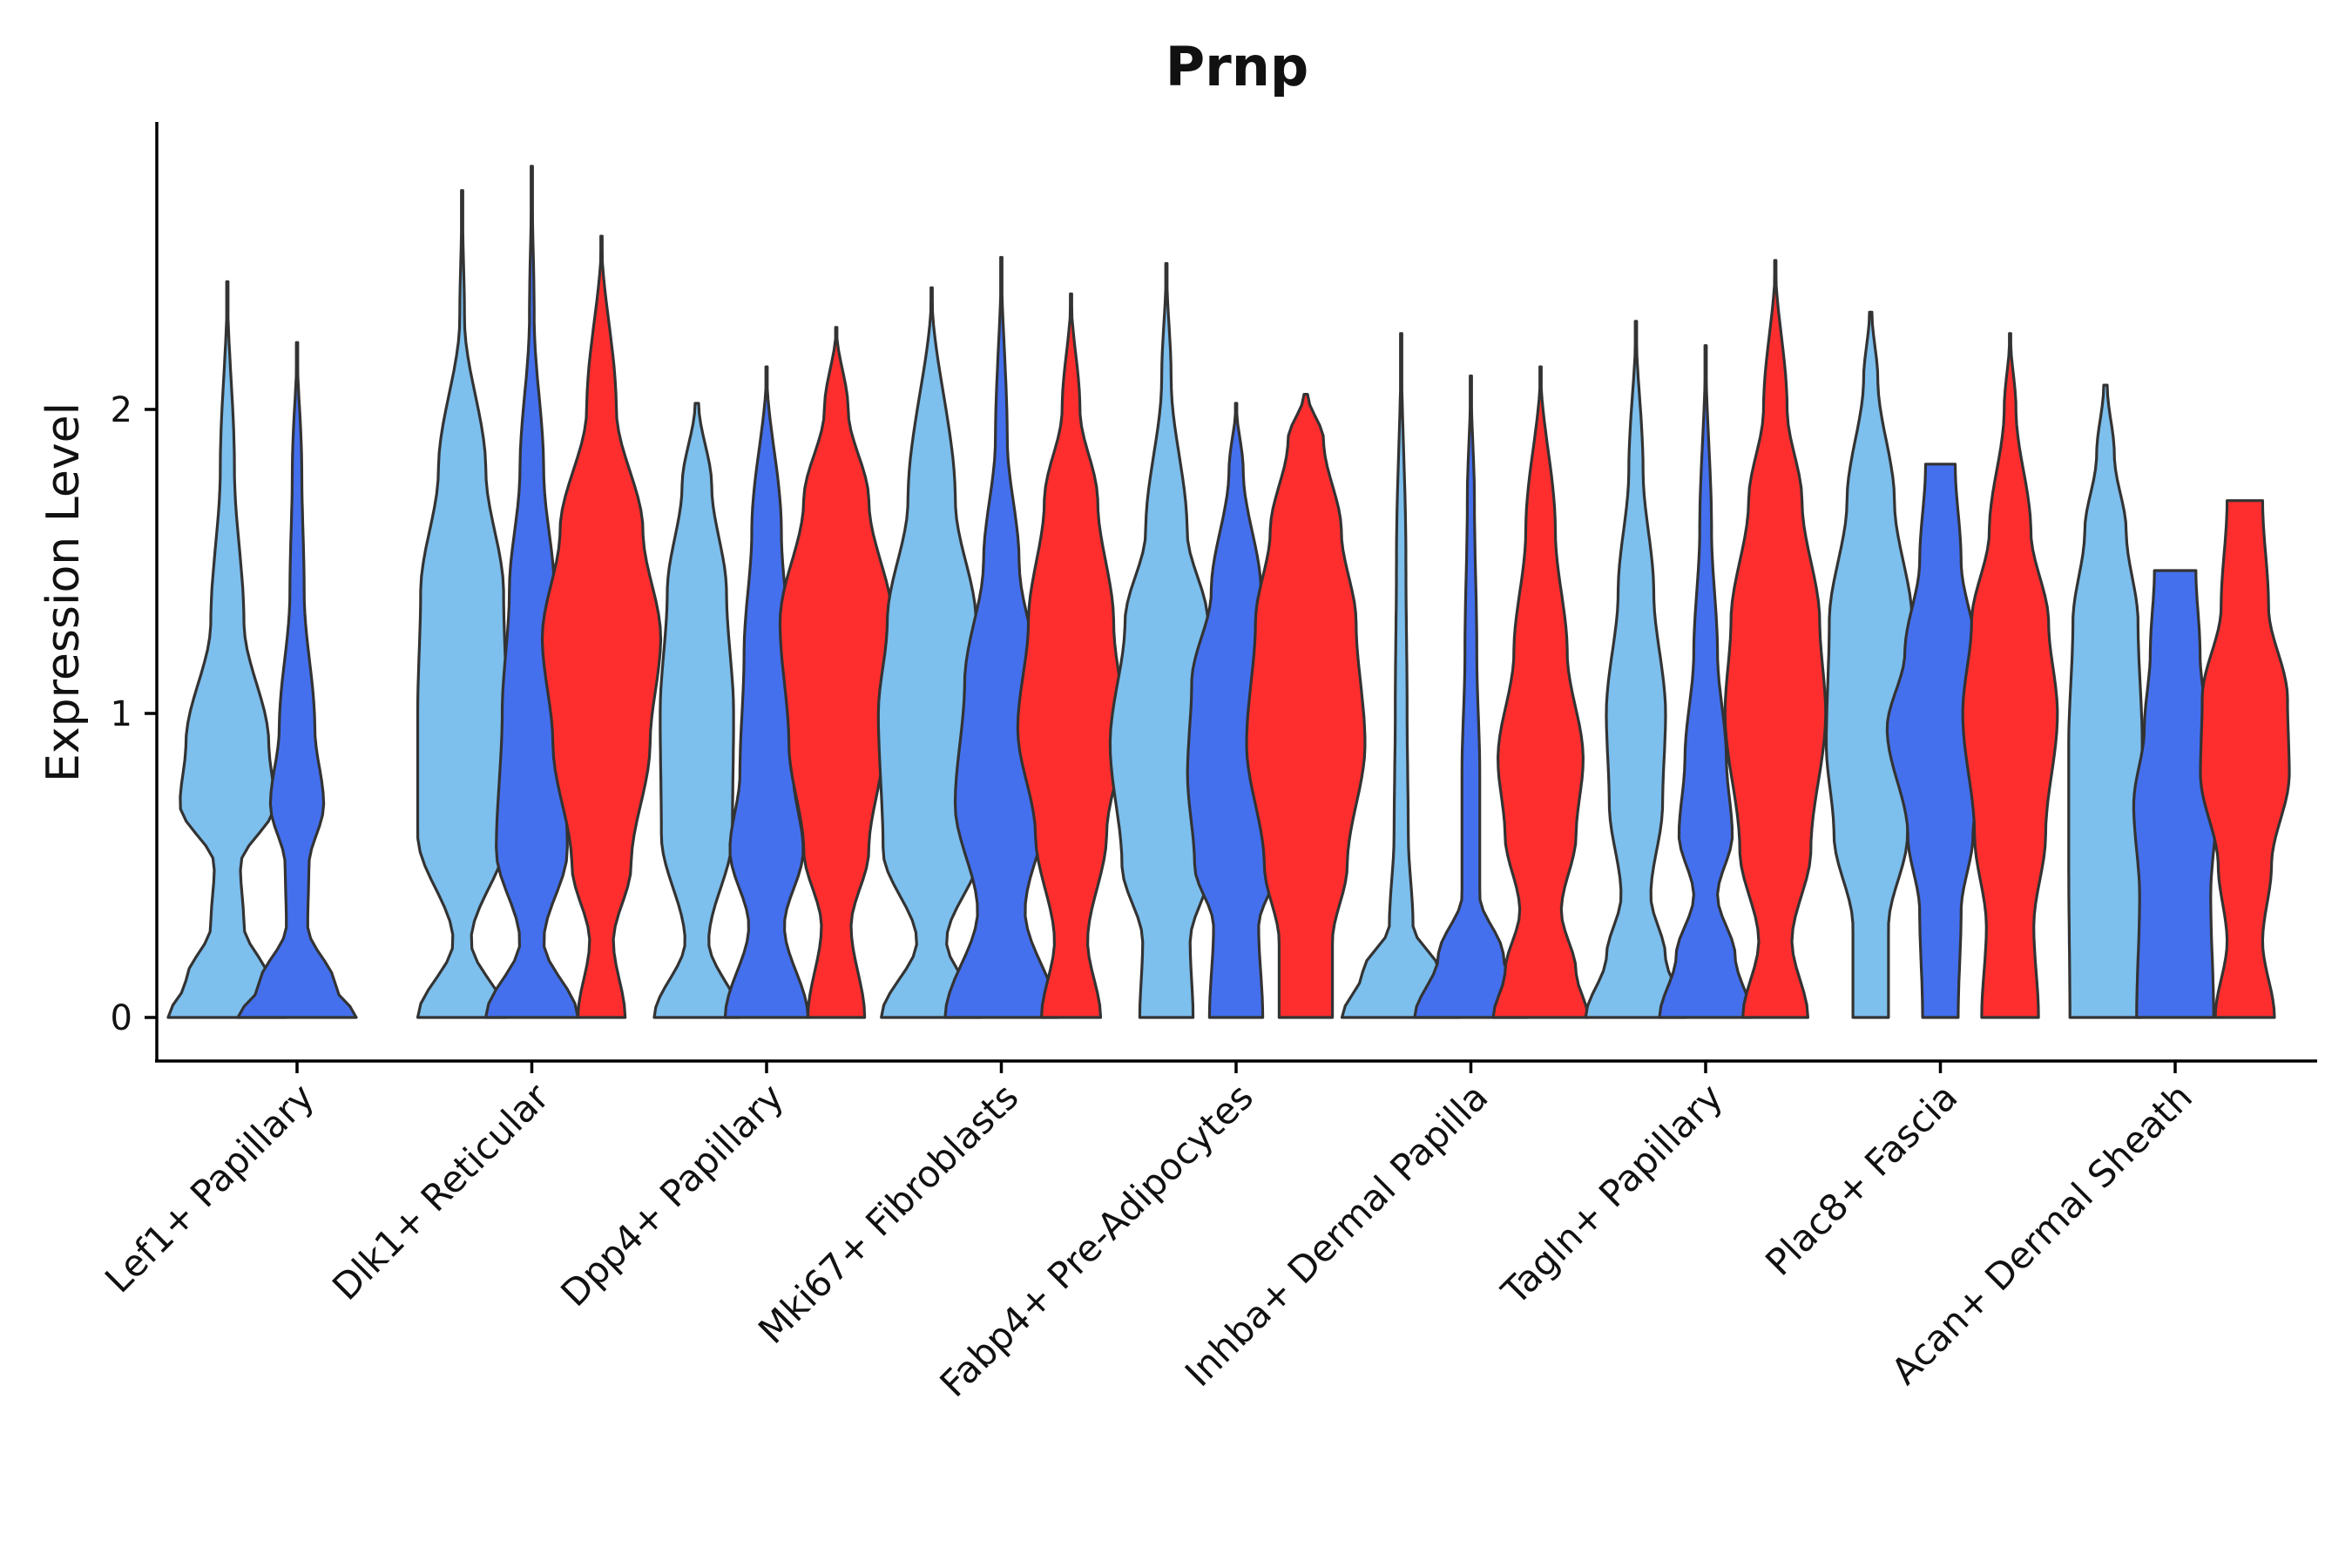 This screenshot has width=2352, height=1568. I want to click on chart-title: Prnp, so click(1237, 66).